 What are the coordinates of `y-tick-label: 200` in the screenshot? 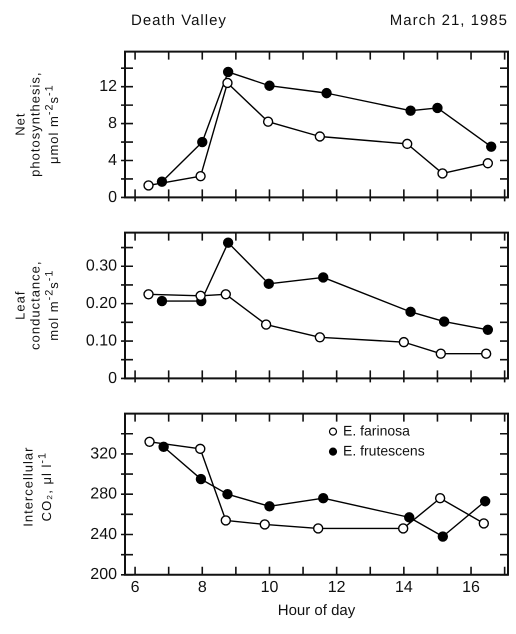 It's located at (104, 575).